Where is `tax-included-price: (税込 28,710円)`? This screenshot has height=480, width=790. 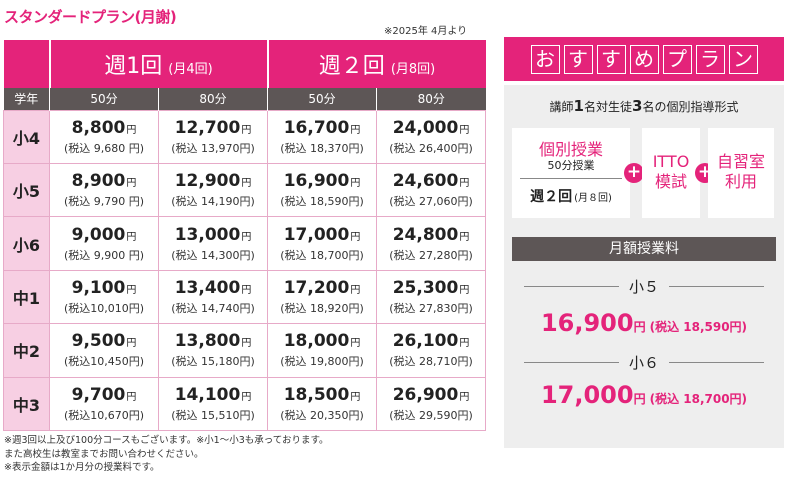 tax-included-price: (税込 28,710円) is located at coordinates (431, 362).